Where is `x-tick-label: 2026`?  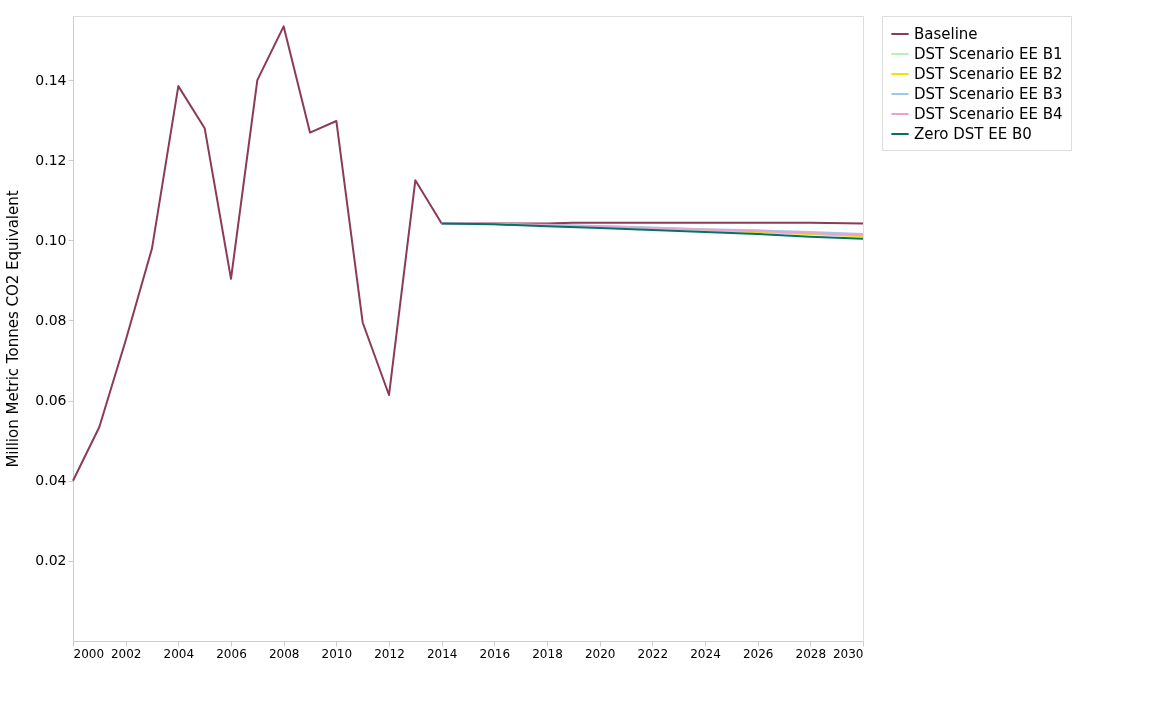
x-tick-label: 2026 is located at coordinates (758, 653).